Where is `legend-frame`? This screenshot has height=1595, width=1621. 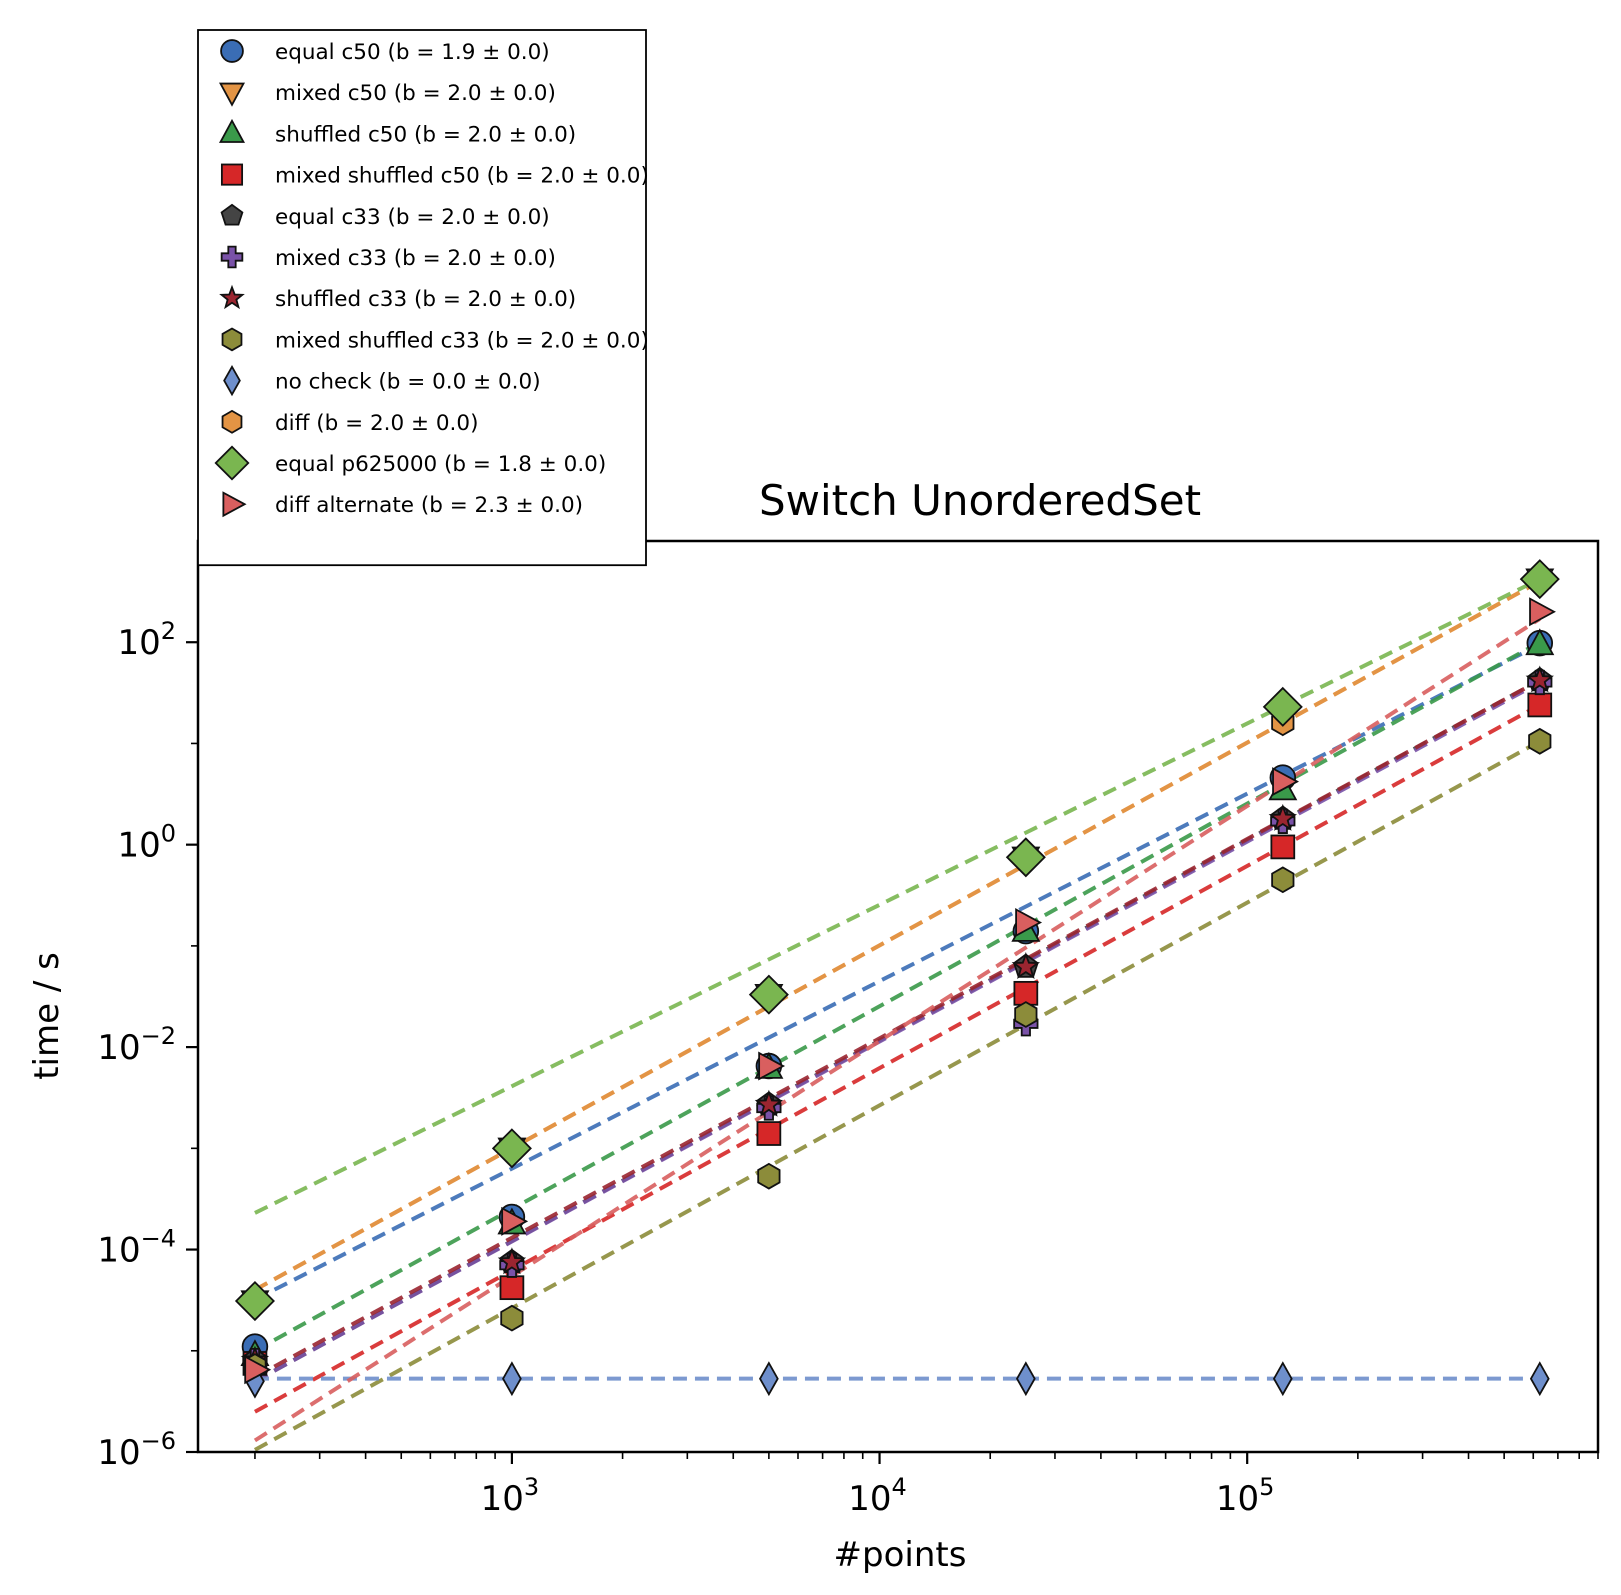
legend-frame is located at coordinates (422, 298).